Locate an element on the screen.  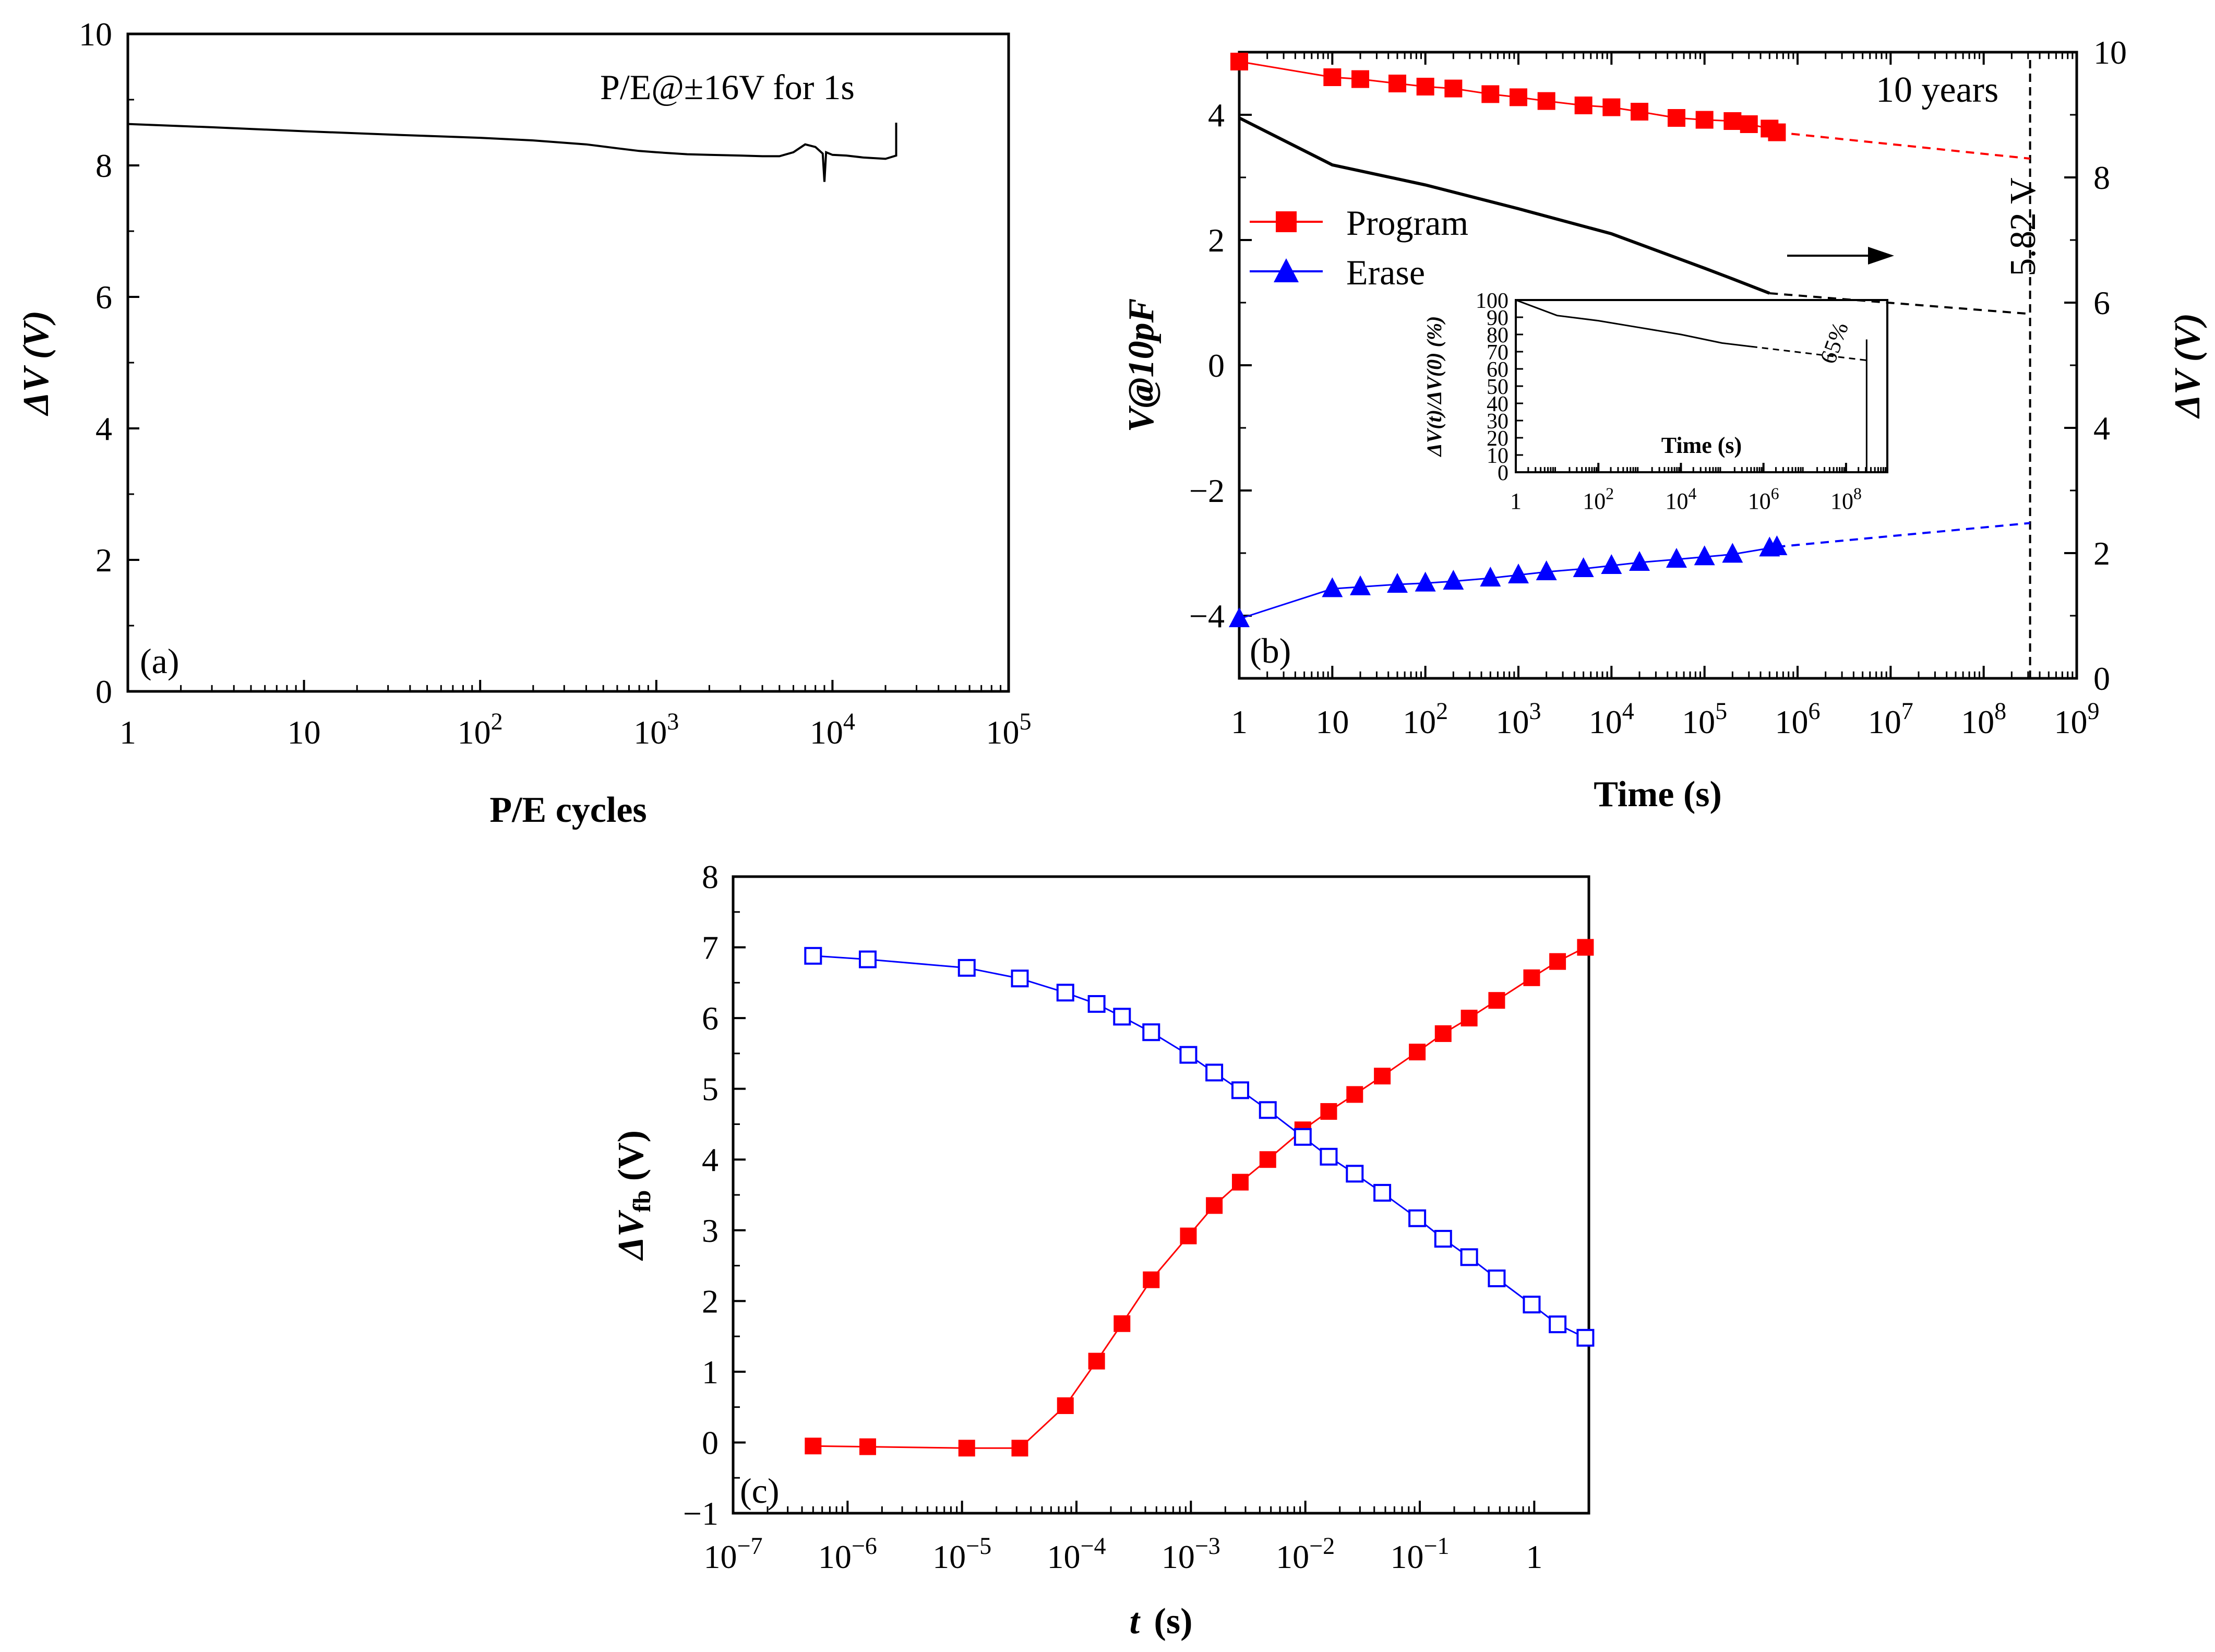
inset-y-tick-label: 40 is located at coordinates (1497, 404).